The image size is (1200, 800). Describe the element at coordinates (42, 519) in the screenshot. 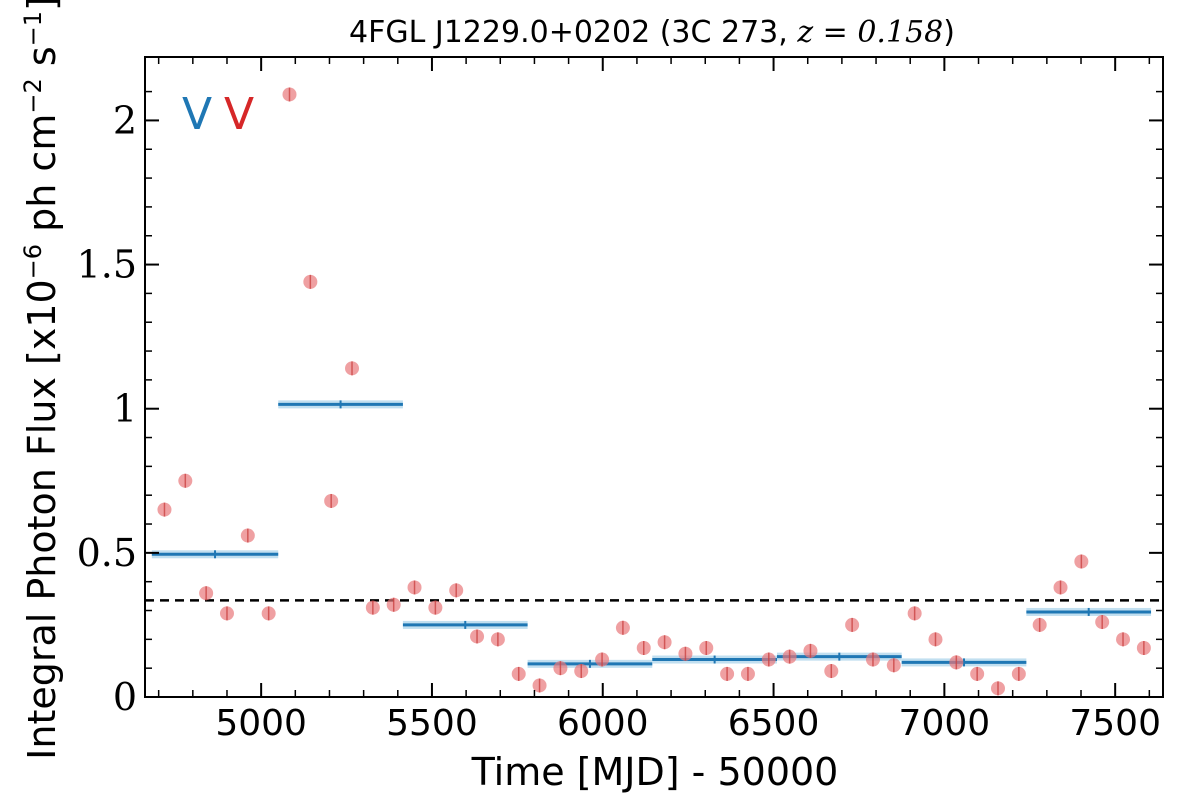

I see `y-axis-label-part1: Integral Photon Flux [x10` at that location.